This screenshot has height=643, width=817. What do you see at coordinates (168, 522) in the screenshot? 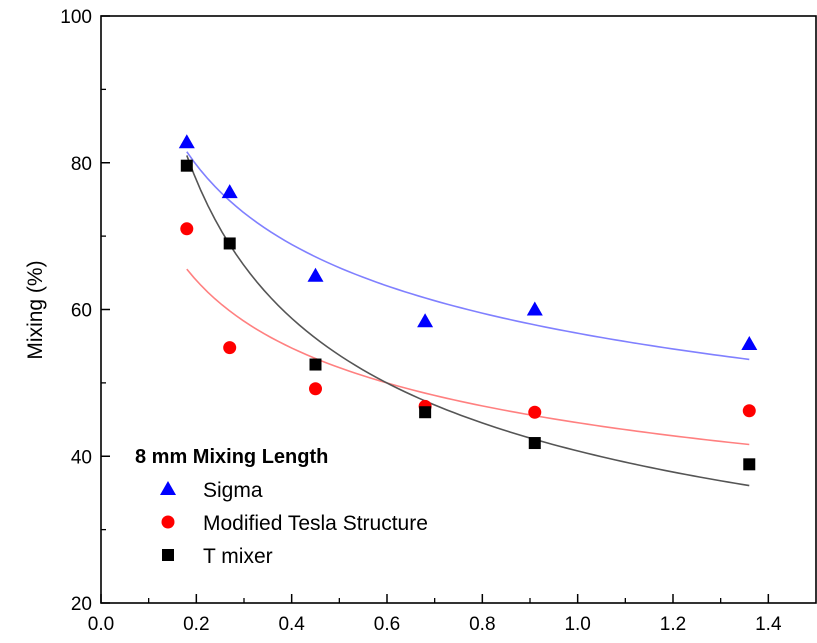
I see `legend-marker-circle` at bounding box center [168, 522].